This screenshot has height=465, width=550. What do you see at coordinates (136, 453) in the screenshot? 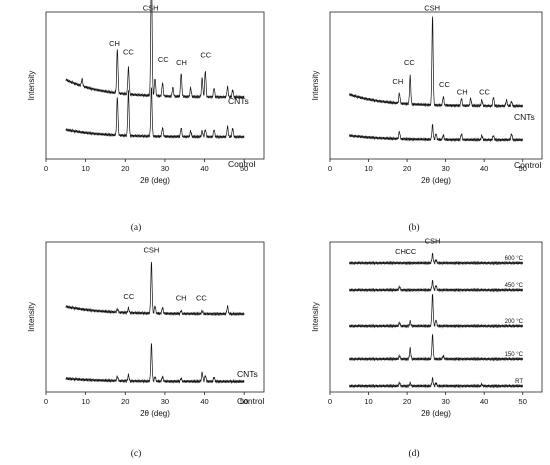
I see `panel-caption: (c)` at bounding box center [136, 453].